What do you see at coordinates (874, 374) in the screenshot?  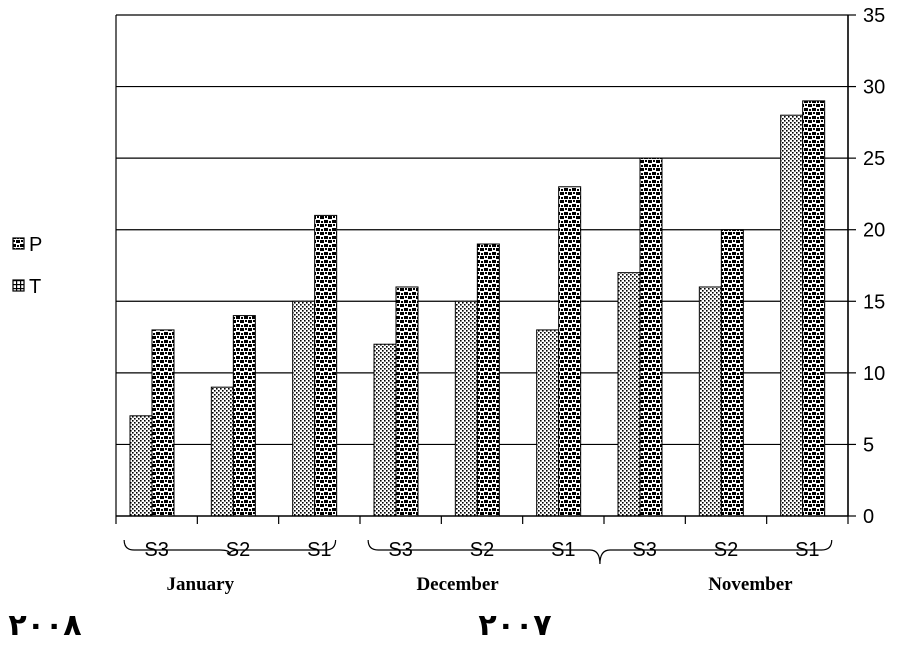 I see `y-tick-label-2: 10` at bounding box center [874, 374].